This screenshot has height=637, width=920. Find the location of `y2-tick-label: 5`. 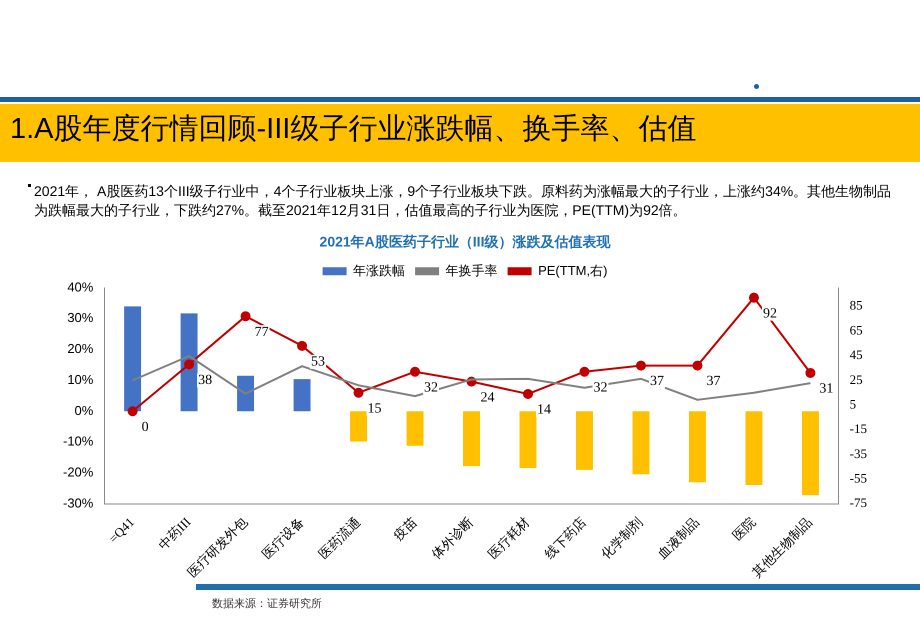

y2-tick-label: 5 is located at coordinates (853, 404).